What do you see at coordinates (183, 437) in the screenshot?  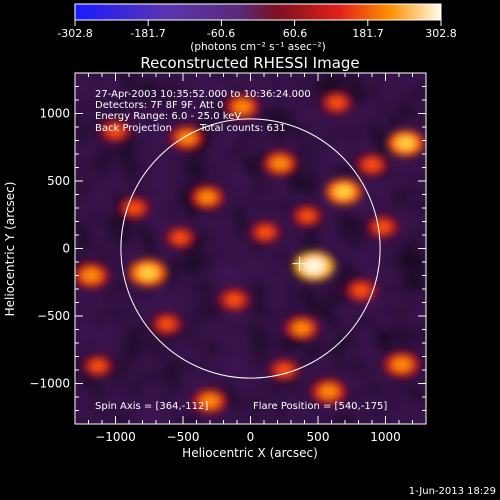 I see `x-tick-label: −500` at bounding box center [183, 437].